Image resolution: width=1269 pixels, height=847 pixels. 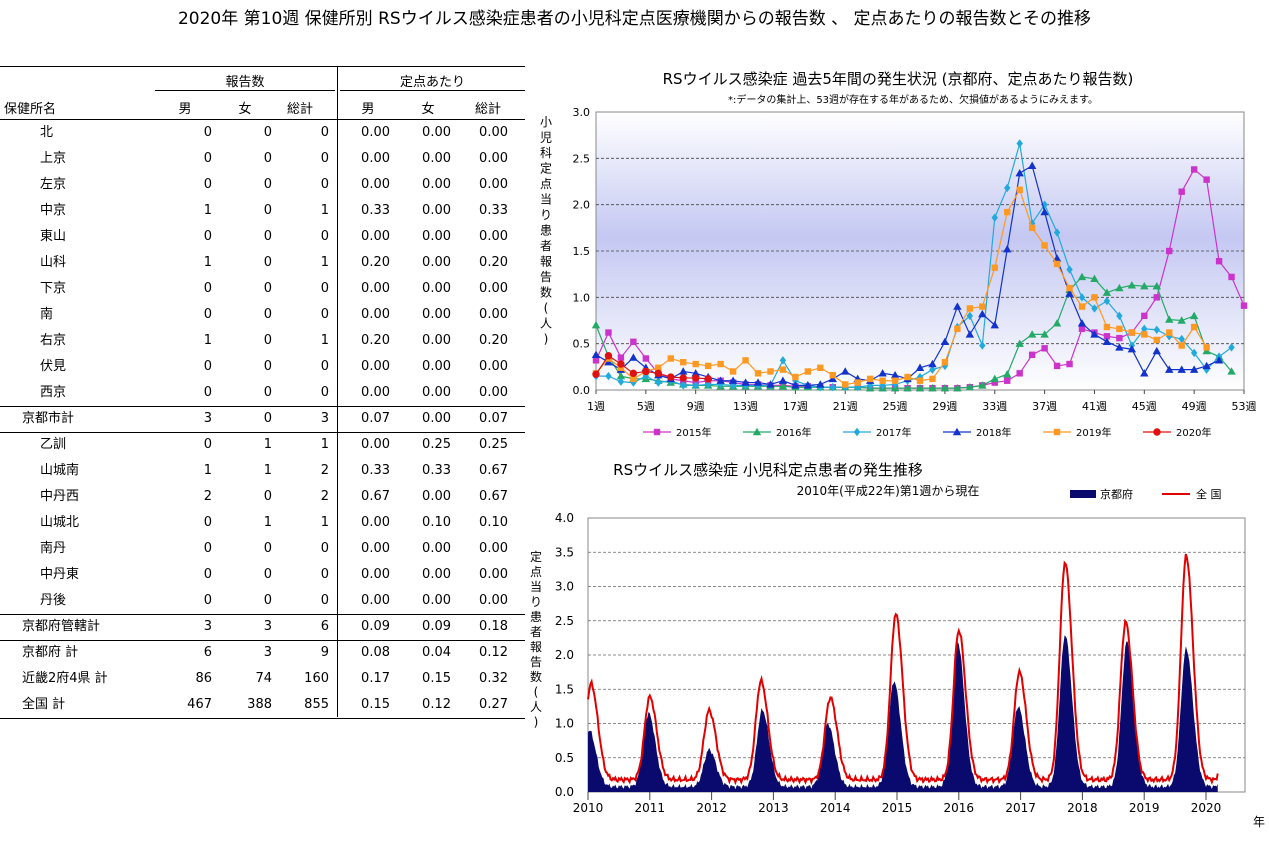 I want to click on table-row: 北 0 0 0 0.00 0.00 0.00, so click(x=262, y=133).